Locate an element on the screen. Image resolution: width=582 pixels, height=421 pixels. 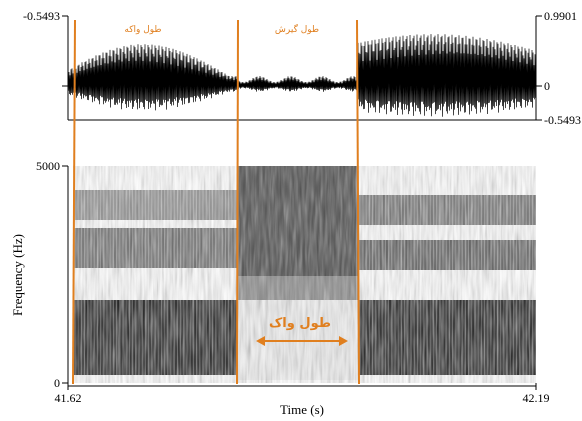
waveform-amp-zero-right: 0 is located at coordinates (547, 86).